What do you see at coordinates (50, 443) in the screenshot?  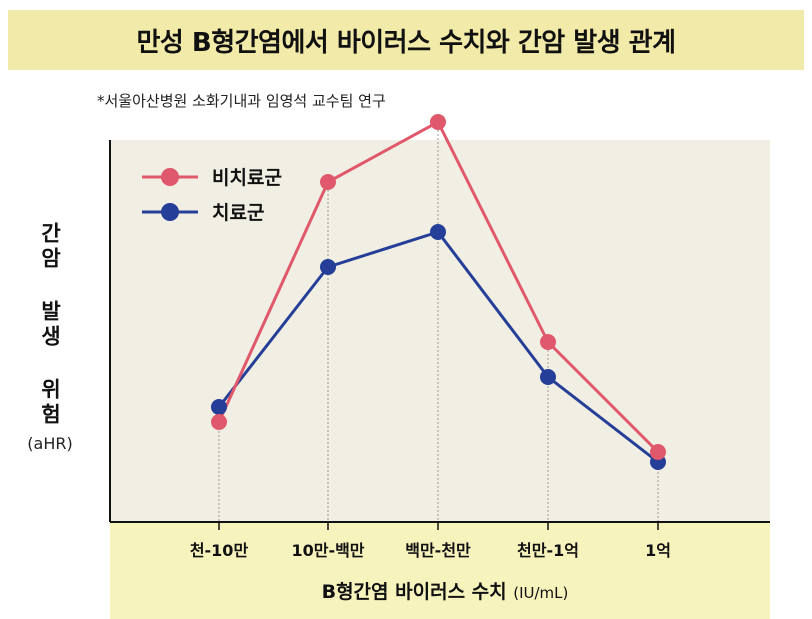 I see `y-axis-unit: (aHR)` at bounding box center [50, 443].